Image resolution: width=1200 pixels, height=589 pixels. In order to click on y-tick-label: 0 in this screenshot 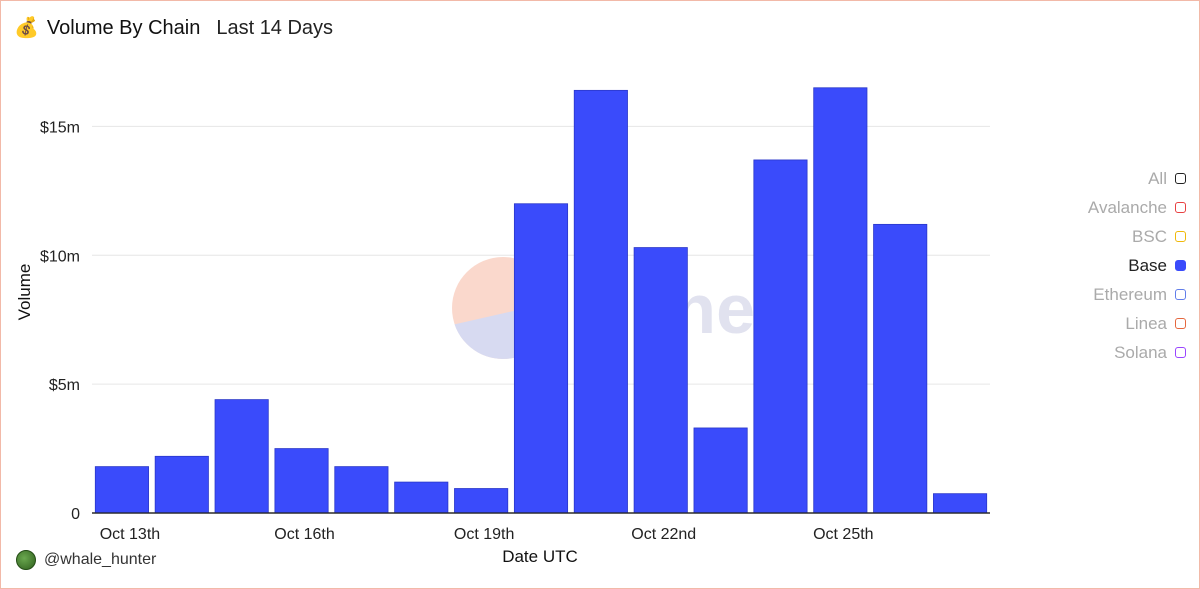, I will do `click(75, 514)`.